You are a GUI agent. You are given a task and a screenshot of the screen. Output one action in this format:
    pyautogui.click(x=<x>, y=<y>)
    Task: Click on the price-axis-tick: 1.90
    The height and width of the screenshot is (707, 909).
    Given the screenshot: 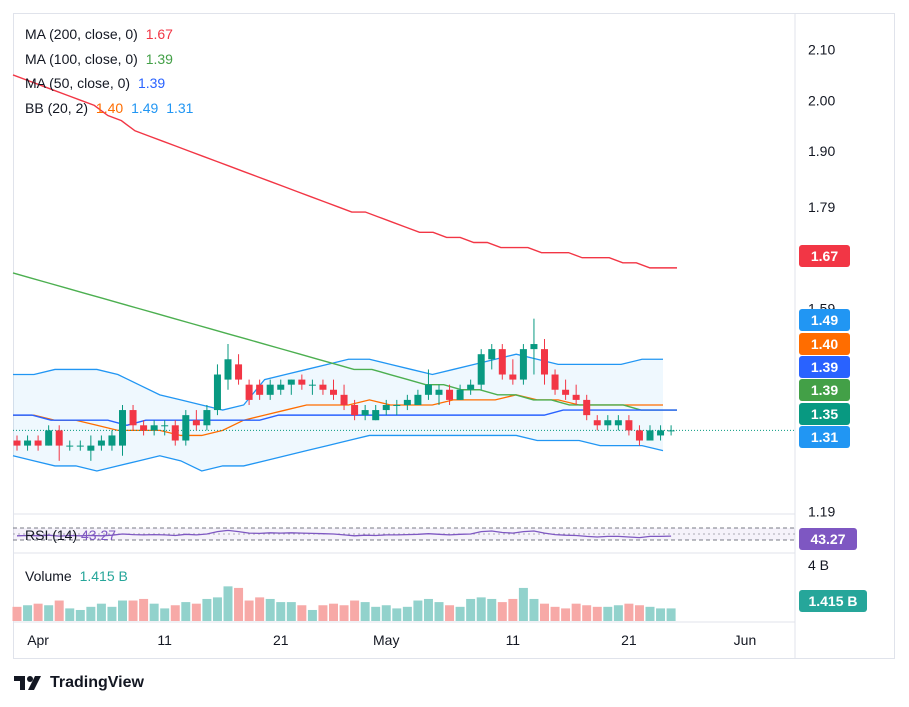 What is the action you would take?
    pyautogui.click(x=821, y=151)
    